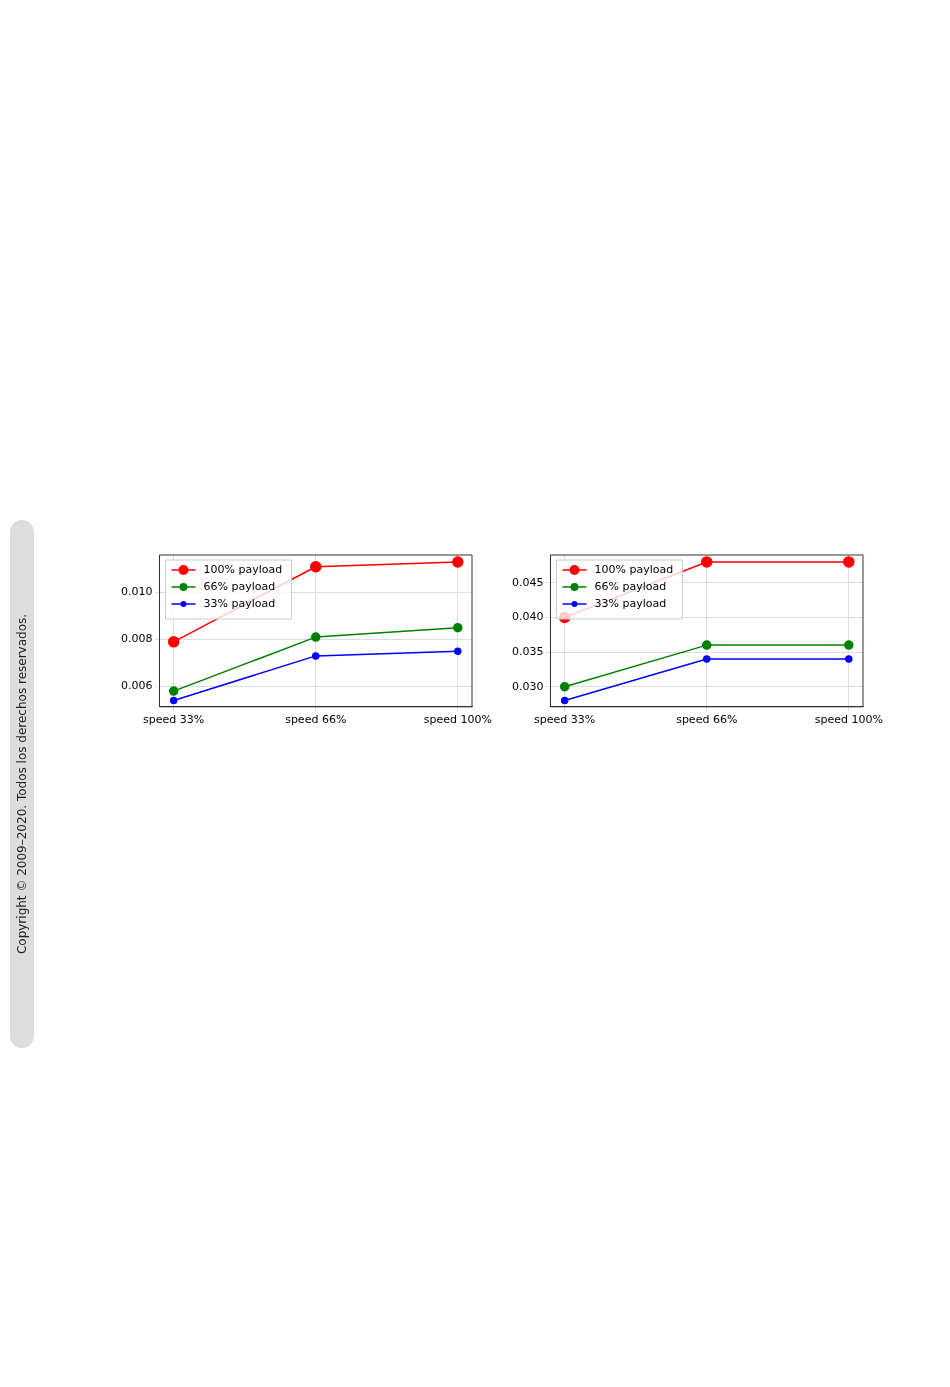  Describe the element at coordinates (136, 686) in the screenshot. I see `y-tick-label: 0.006` at that location.